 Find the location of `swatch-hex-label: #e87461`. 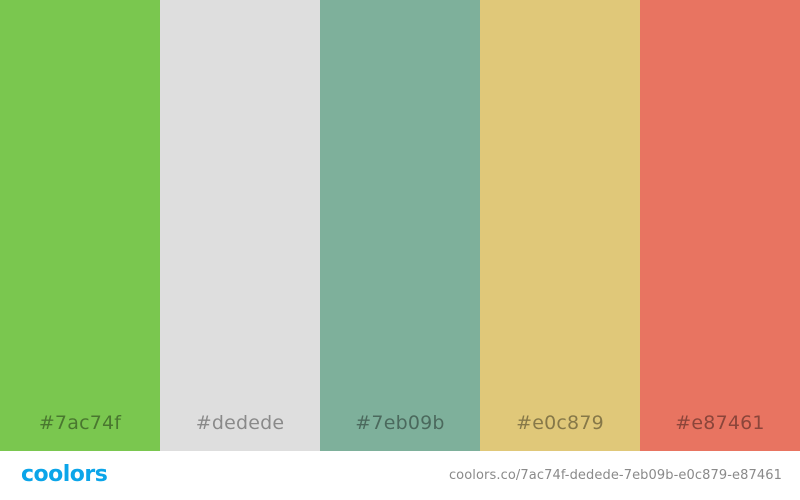

swatch-hex-label: #e87461 is located at coordinates (720, 423).